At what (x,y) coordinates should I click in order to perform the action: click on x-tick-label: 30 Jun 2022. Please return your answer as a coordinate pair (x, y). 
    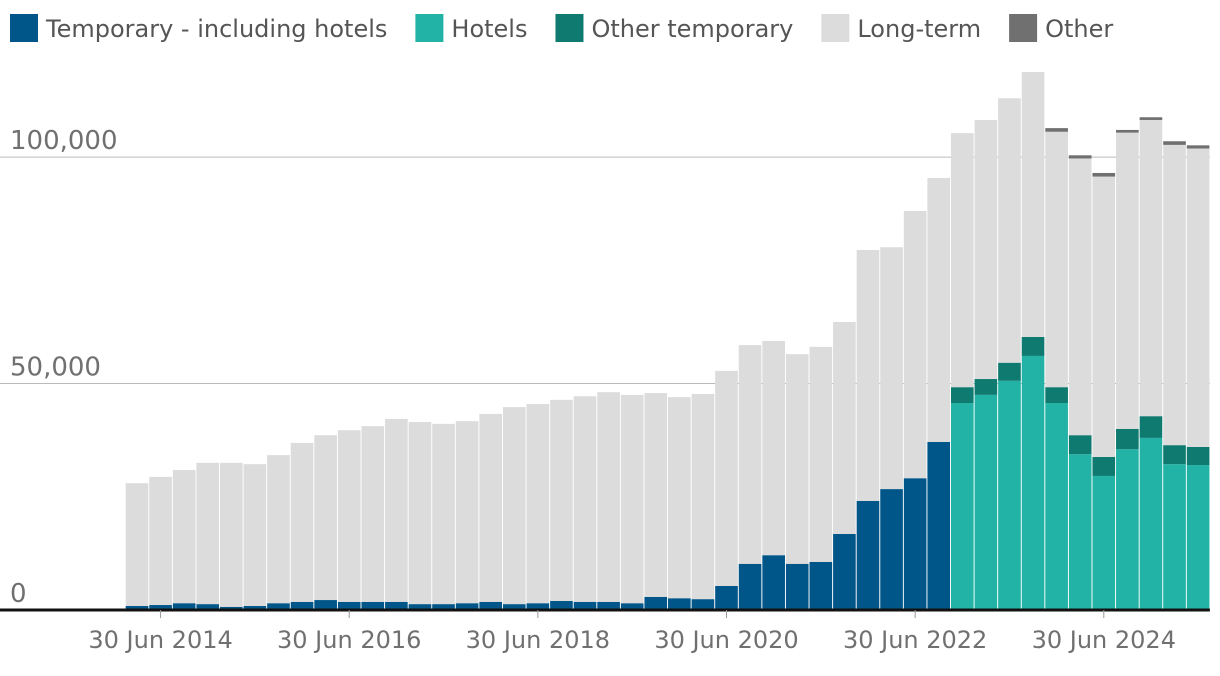
    Looking at the image, I should click on (915, 640).